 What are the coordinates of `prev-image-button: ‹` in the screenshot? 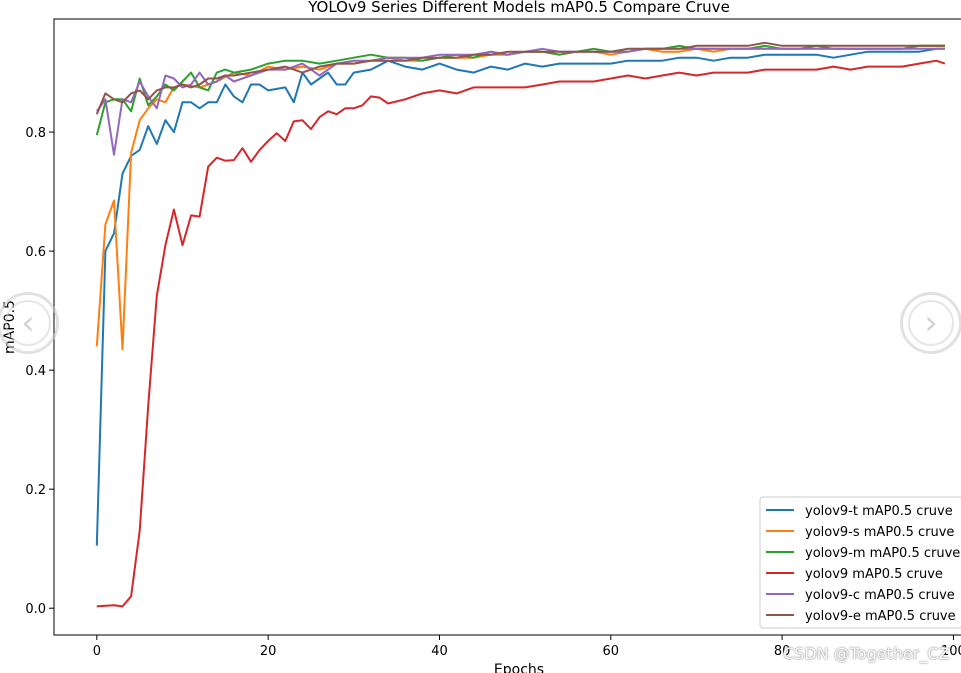 It's located at (29, 323).